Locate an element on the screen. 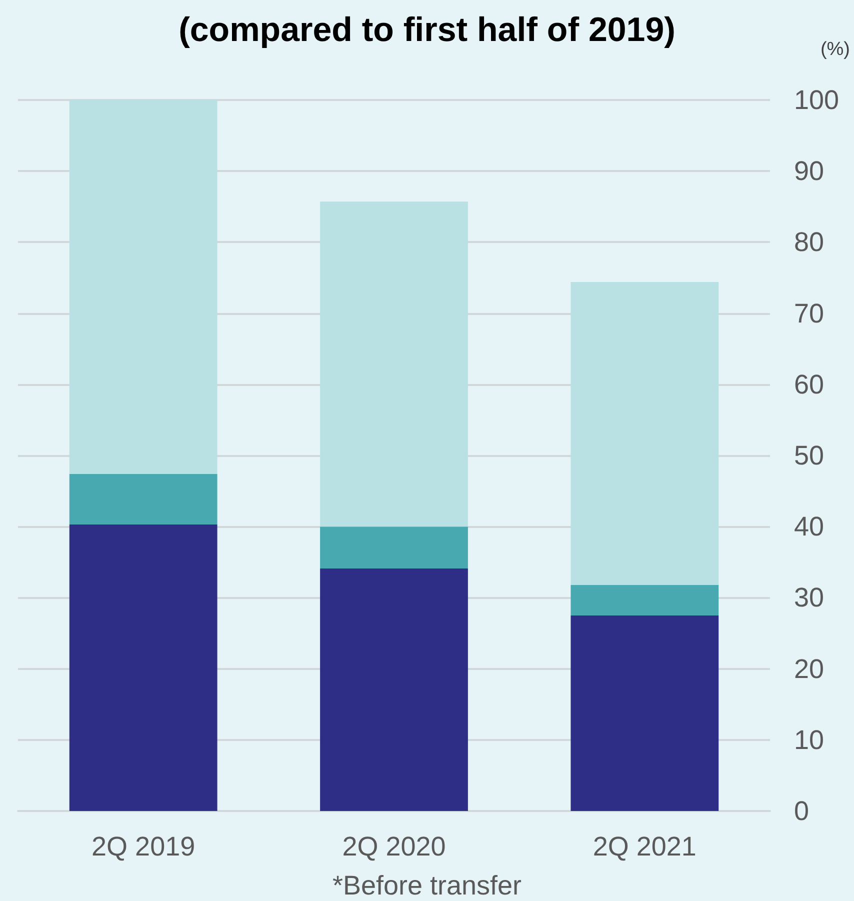 This screenshot has height=901, width=854. y-tick-label: 90 is located at coordinates (809, 171).